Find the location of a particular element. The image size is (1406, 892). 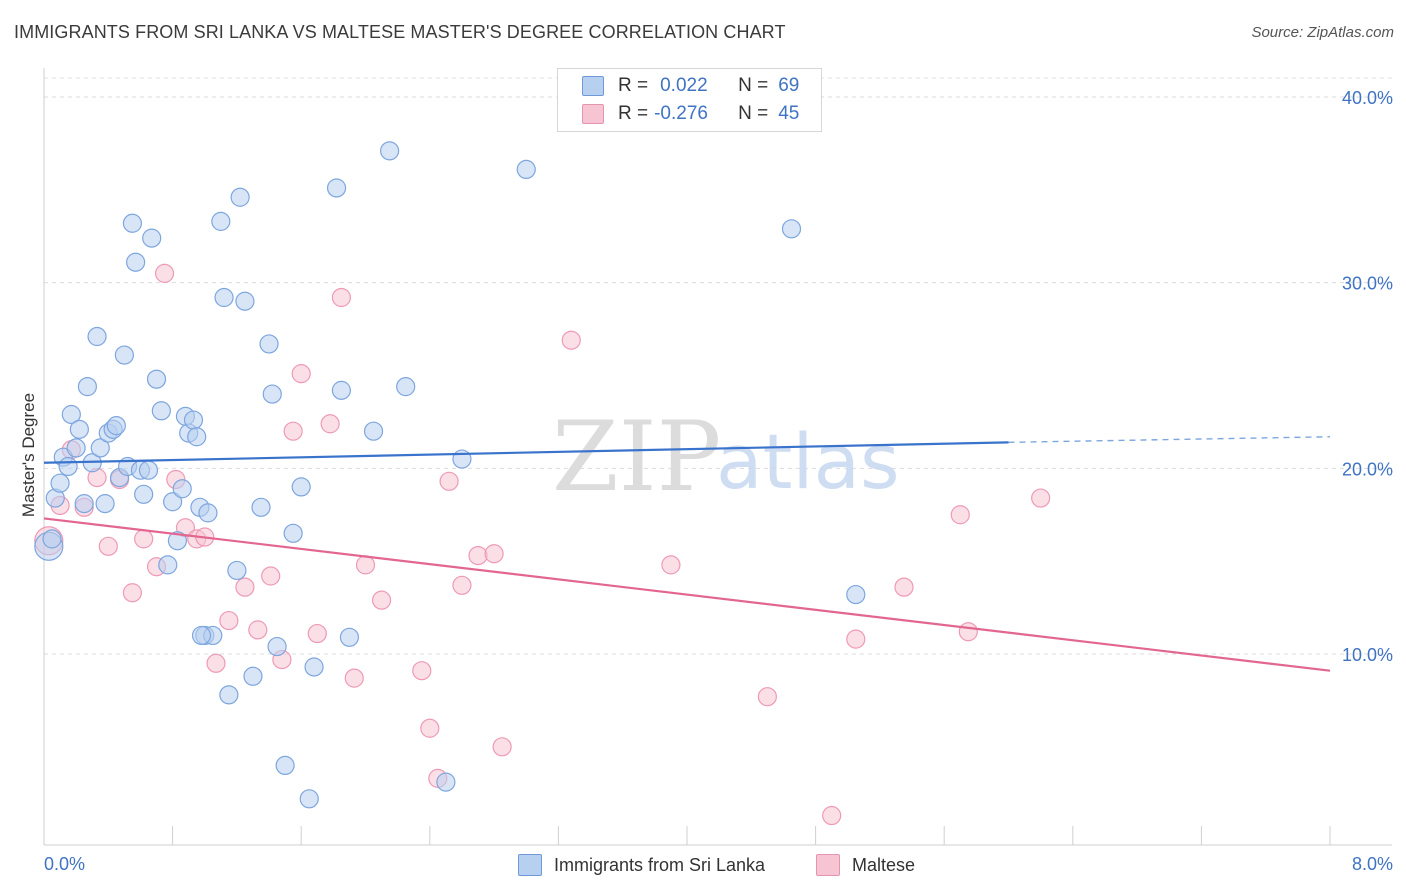

bottom-legend-maltese: Maltese is located at coordinates (865, 865).